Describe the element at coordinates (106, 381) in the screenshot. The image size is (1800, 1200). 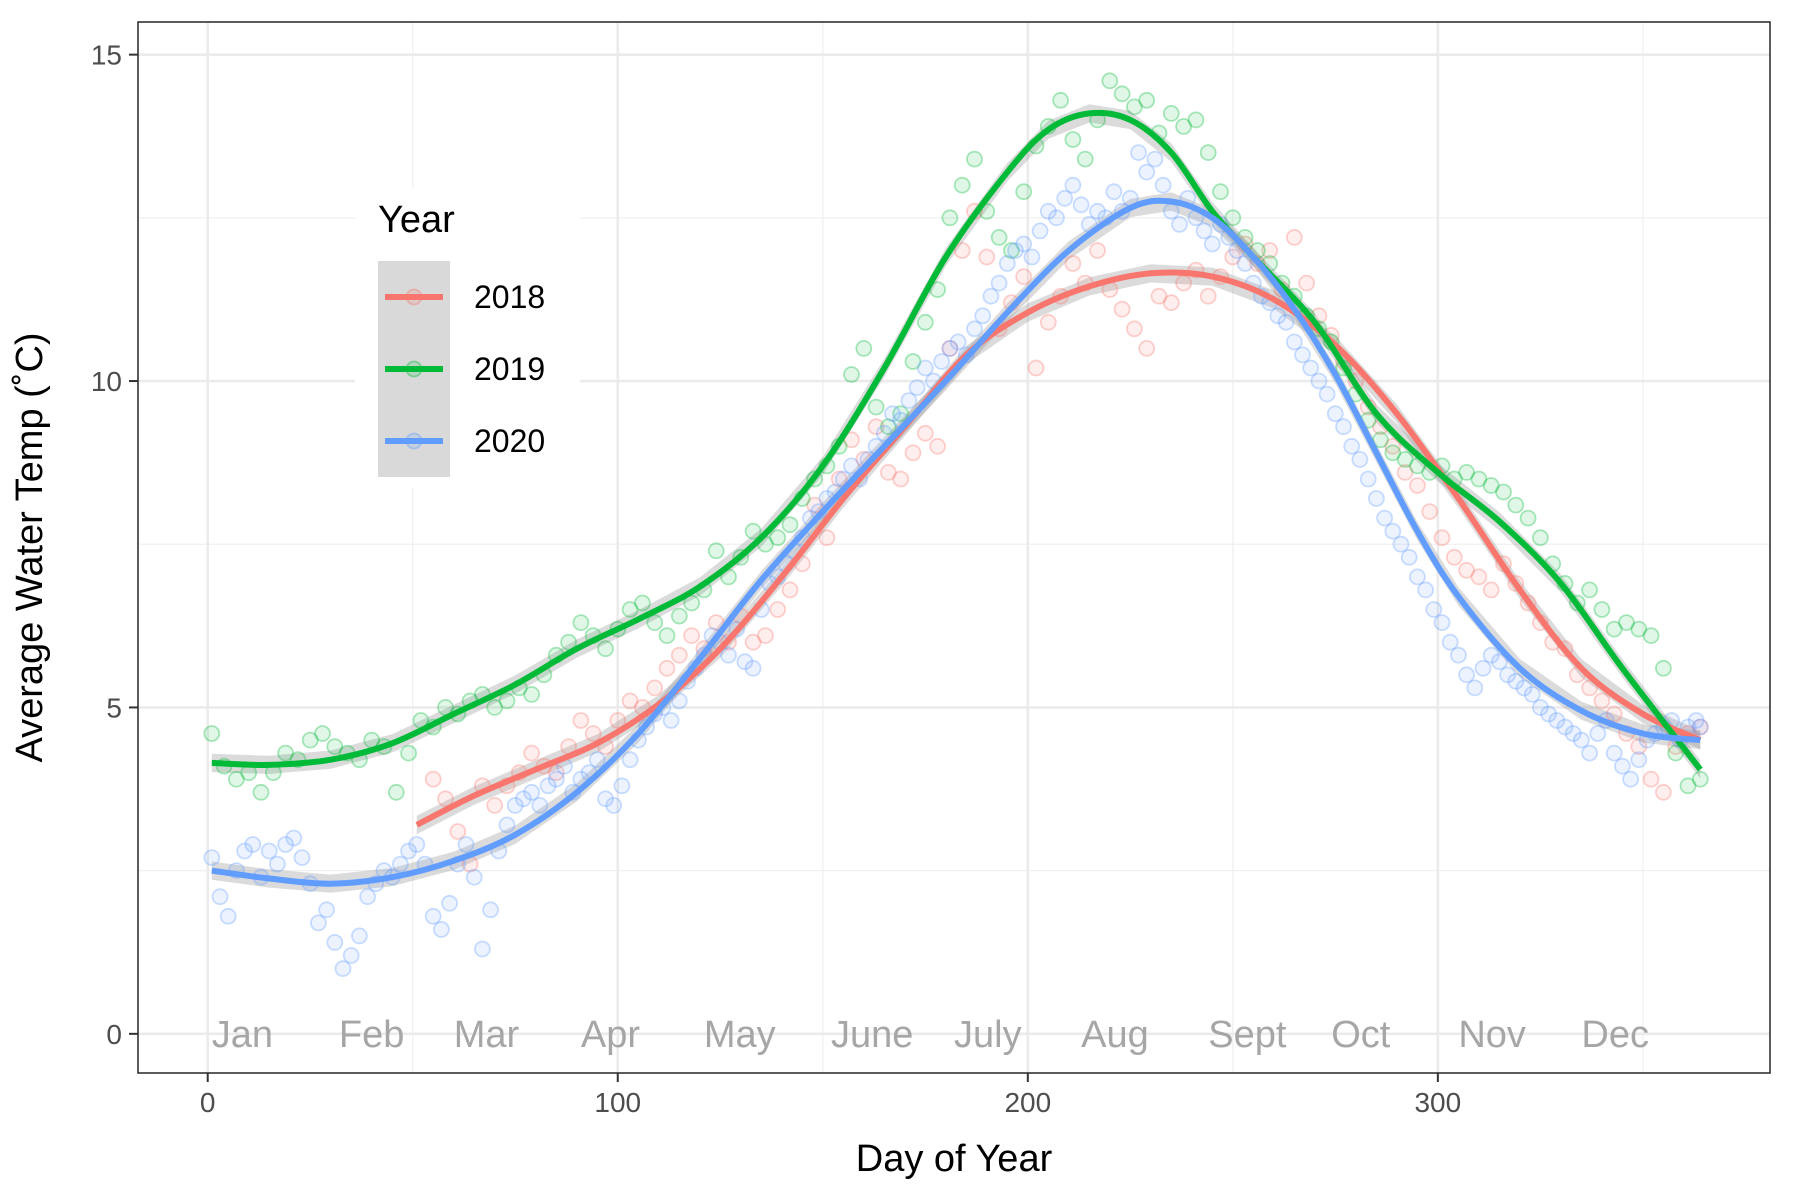
I see `y-tick-label: 10` at that location.